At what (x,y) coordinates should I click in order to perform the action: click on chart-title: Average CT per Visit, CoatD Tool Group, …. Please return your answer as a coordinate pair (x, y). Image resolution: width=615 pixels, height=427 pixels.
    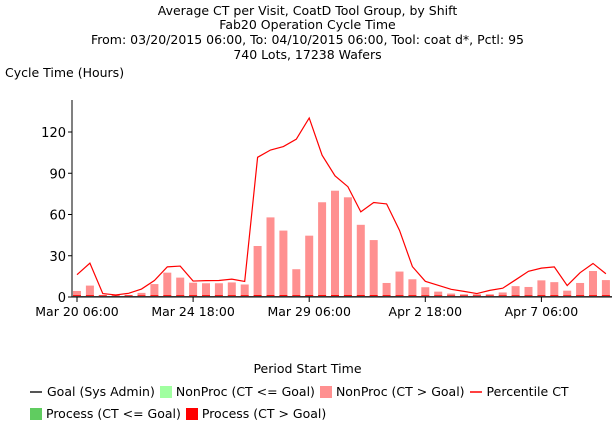
    Looking at the image, I should click on (307, 10).